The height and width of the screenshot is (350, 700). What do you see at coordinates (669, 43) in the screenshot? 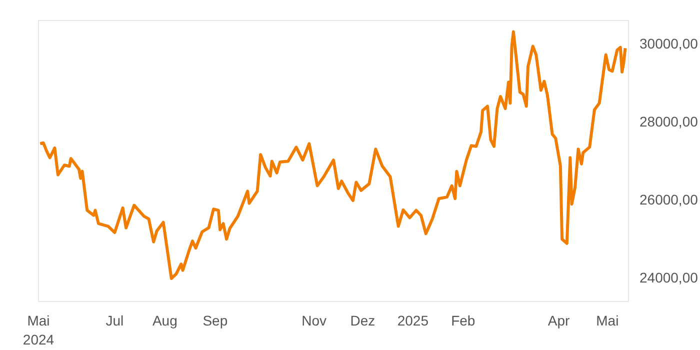
I see `y-tick-label: 30000,00` at bounding box center [669, 43].